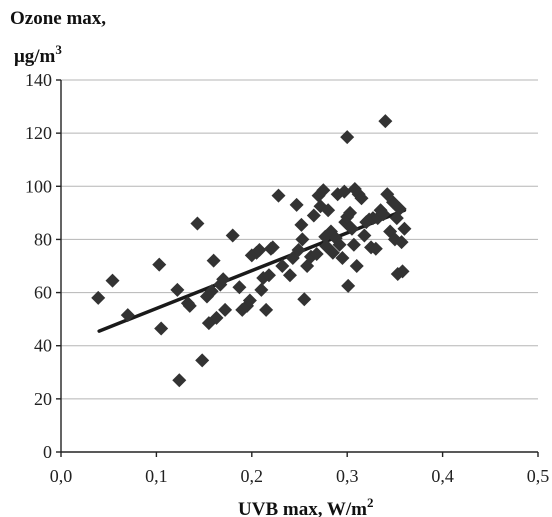  Describe the element at coordinates (538, 476) in the screenshot. I see `x-tick-label: 0,5` at that location.